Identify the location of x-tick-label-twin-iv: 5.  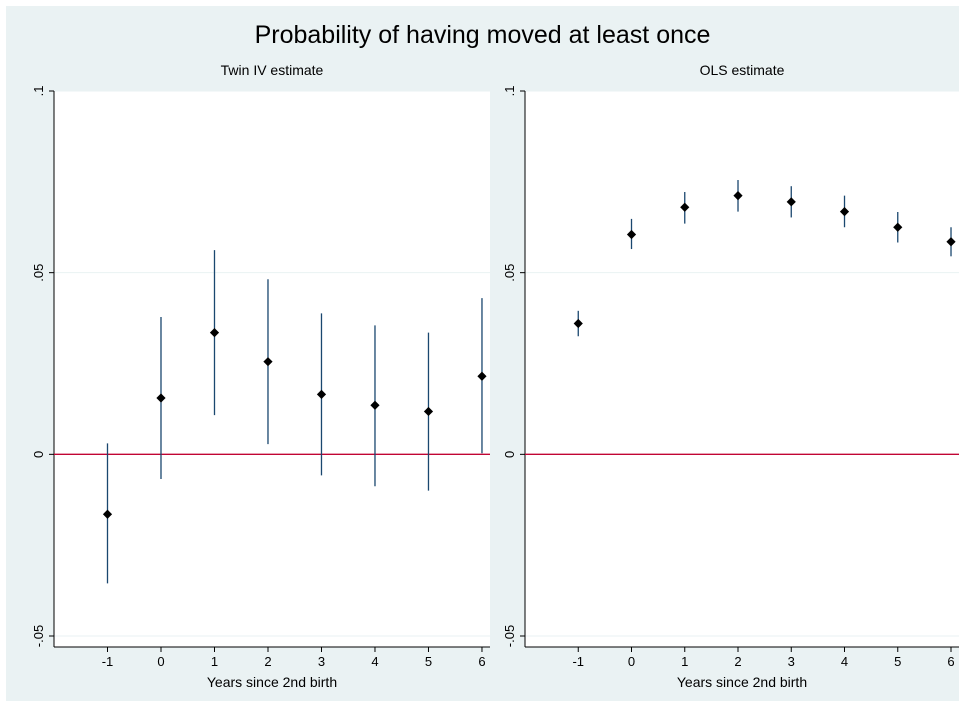
(428, 661).